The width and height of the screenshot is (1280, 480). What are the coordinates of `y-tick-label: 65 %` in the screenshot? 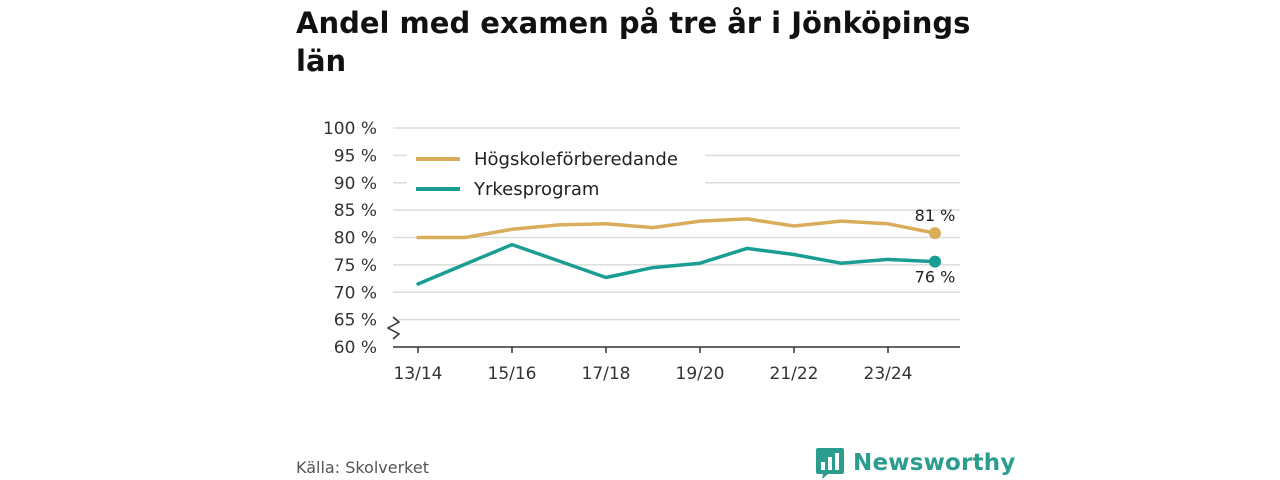 It's located at (355, 321).